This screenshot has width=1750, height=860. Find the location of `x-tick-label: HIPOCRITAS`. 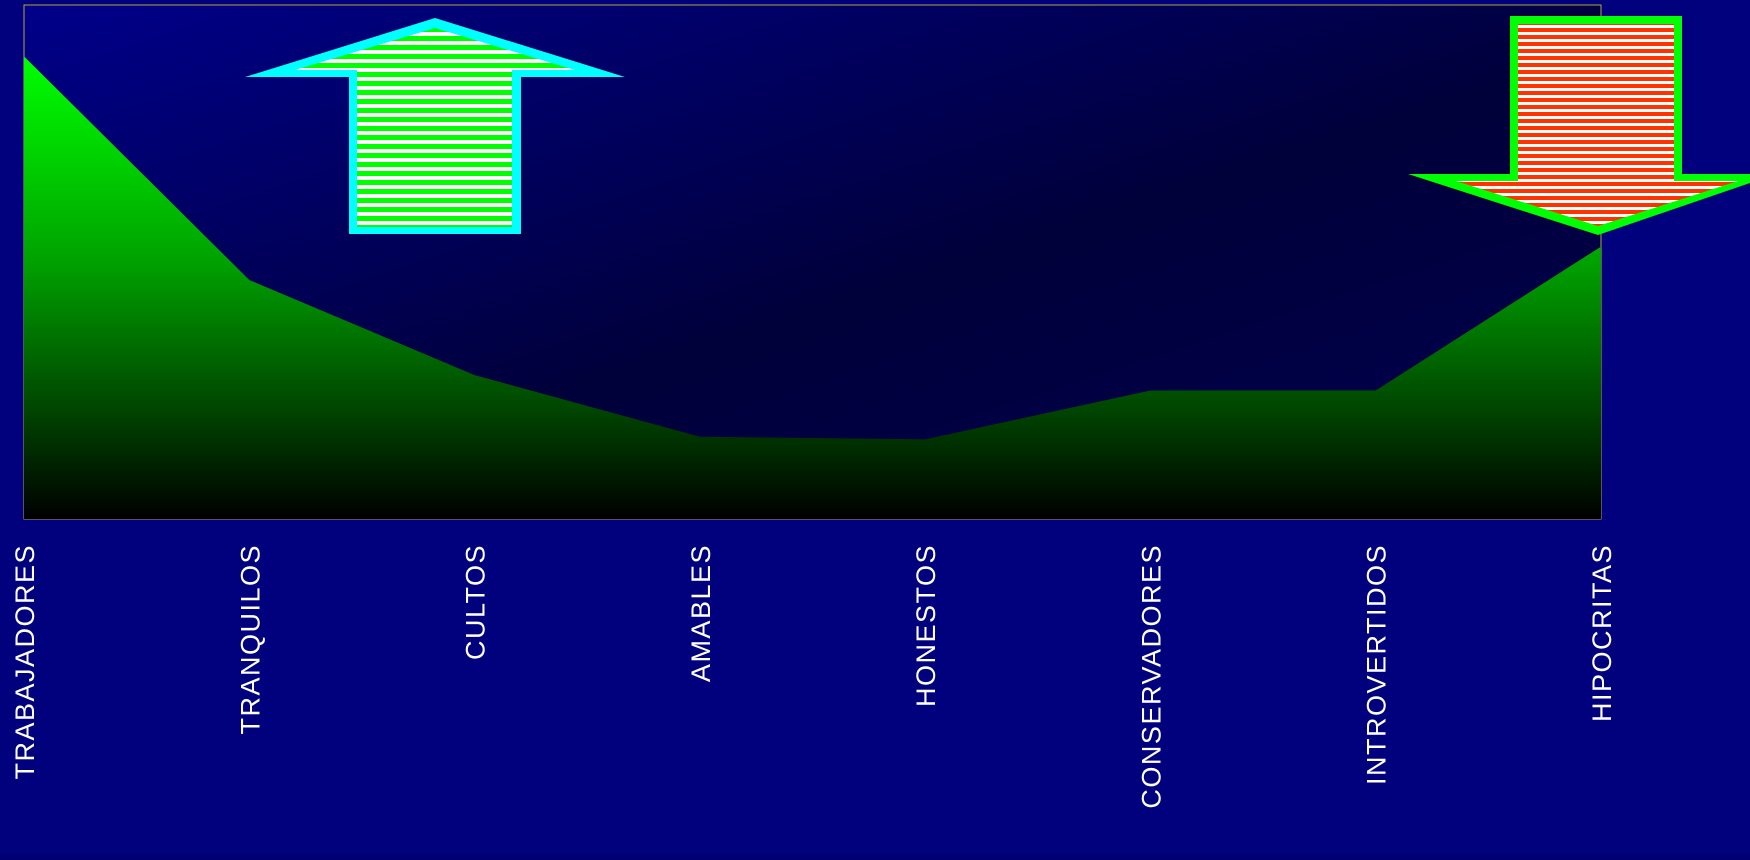

x-tick-label: HIPOCRITAS is located at coordinates (1602, 633).